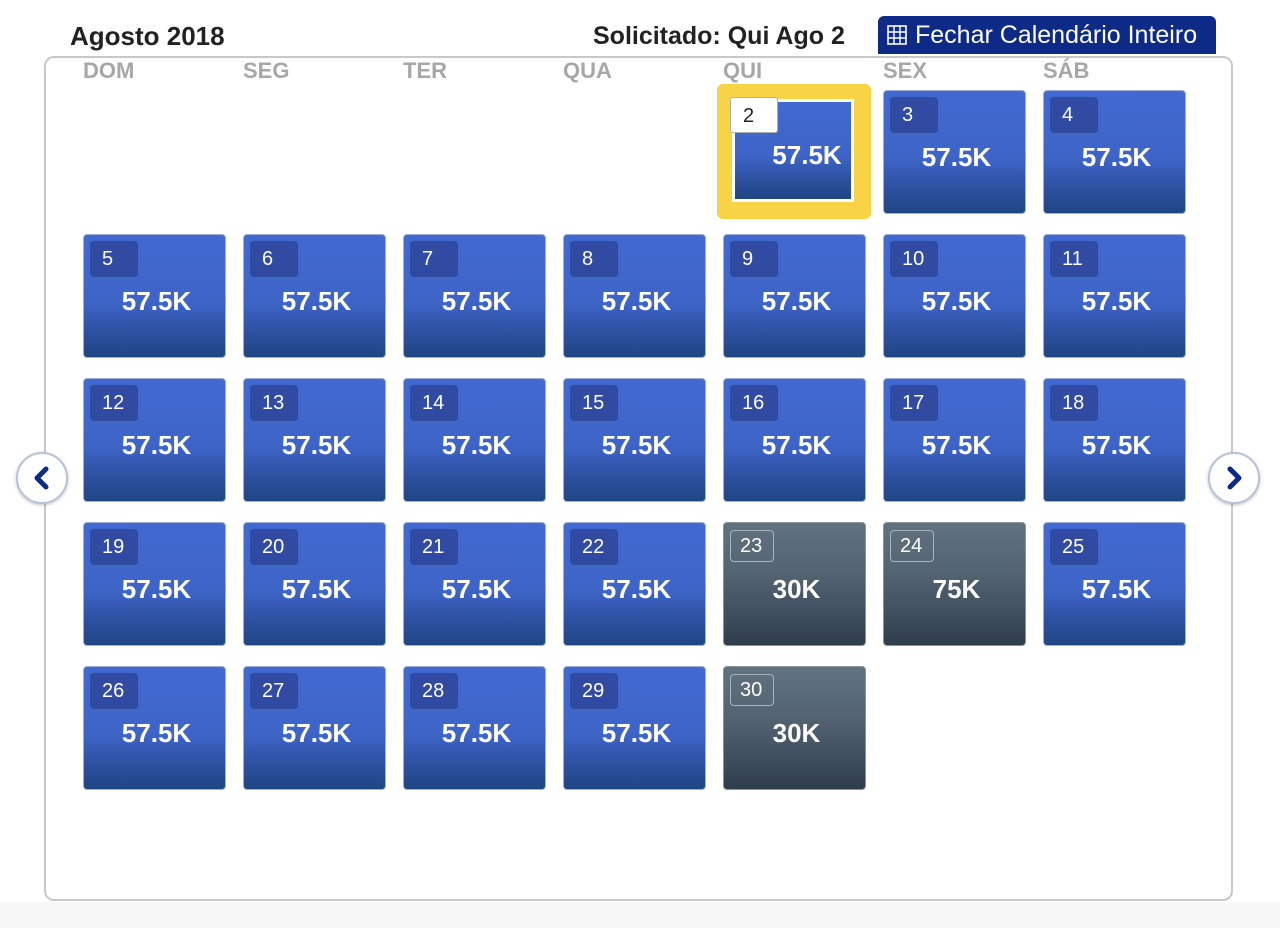 The height and width of the screenshot is (928, 1280). What do you see at coordinates (434, 403) in the screenshot?
I see `day-number: 14` at bounding box center [434, 403].